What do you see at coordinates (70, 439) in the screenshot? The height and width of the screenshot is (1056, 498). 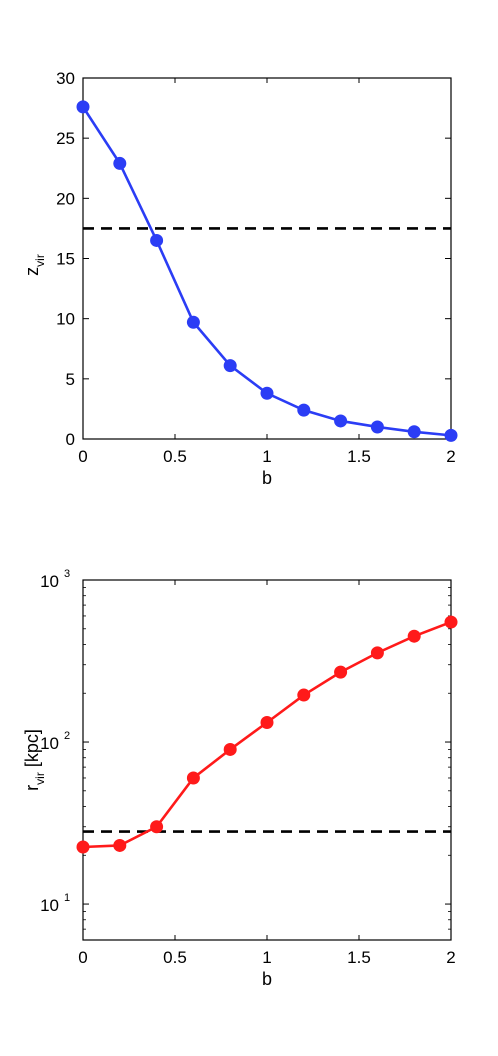 I see `y-tick-label: 0` at bounding box center [70, 439].